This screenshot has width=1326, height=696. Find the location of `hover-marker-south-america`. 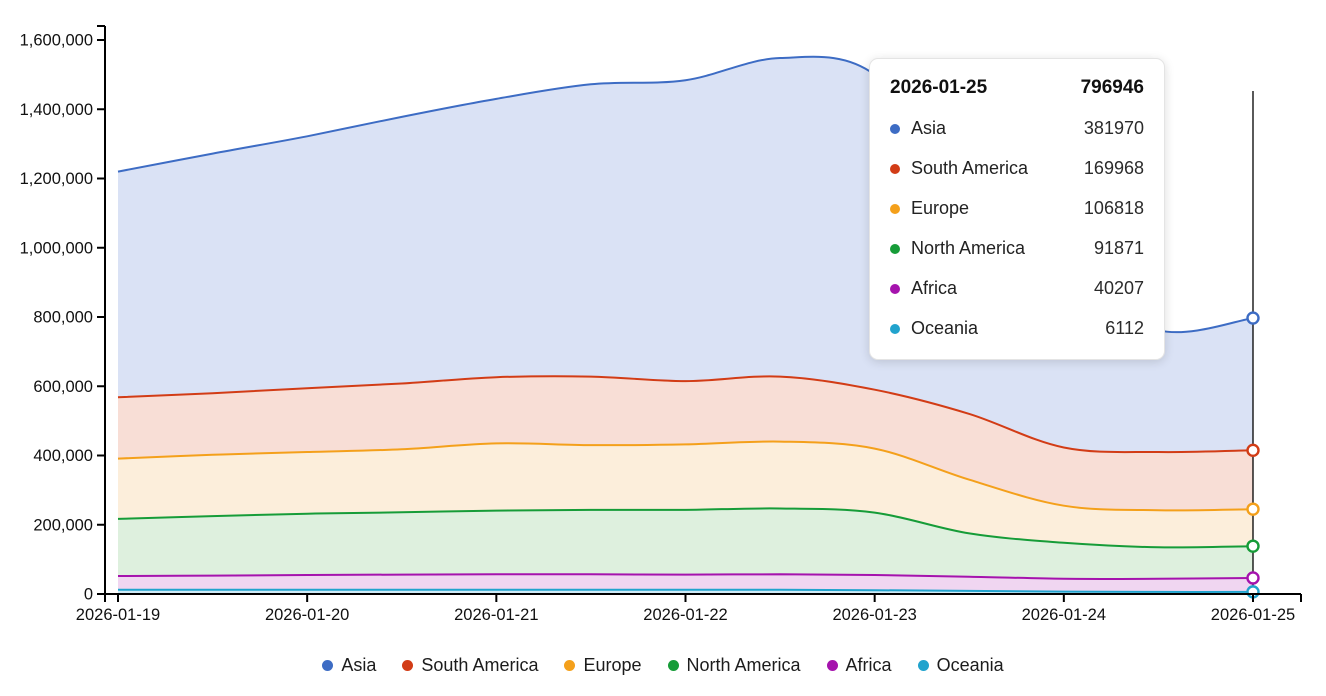

hover-marker-south-america is located at coordinates (1253, 450).